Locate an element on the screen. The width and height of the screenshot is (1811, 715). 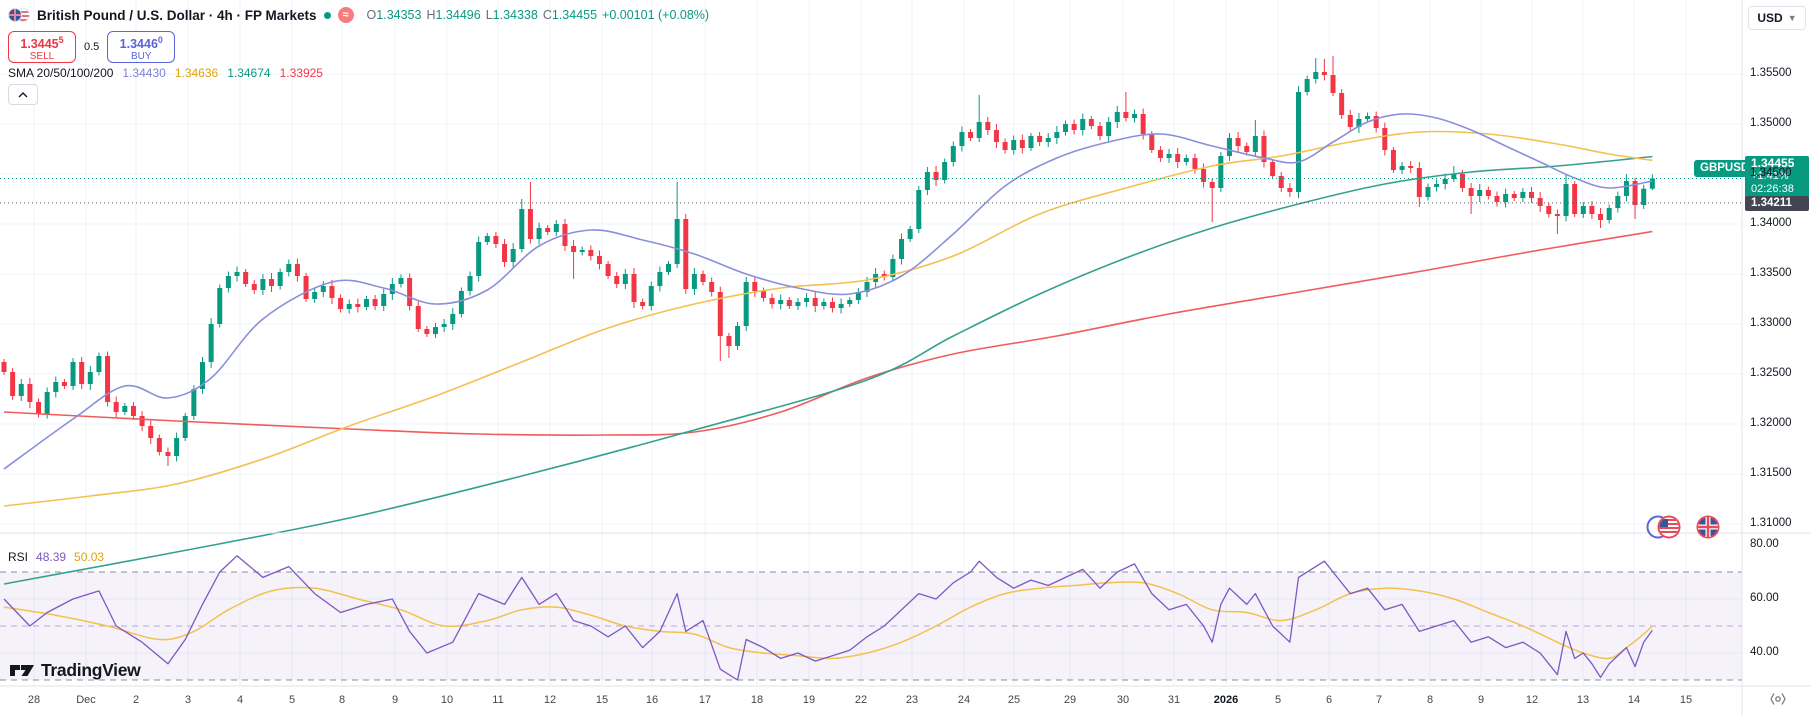
collapse-legend-button is located at coordinates (23, 94).